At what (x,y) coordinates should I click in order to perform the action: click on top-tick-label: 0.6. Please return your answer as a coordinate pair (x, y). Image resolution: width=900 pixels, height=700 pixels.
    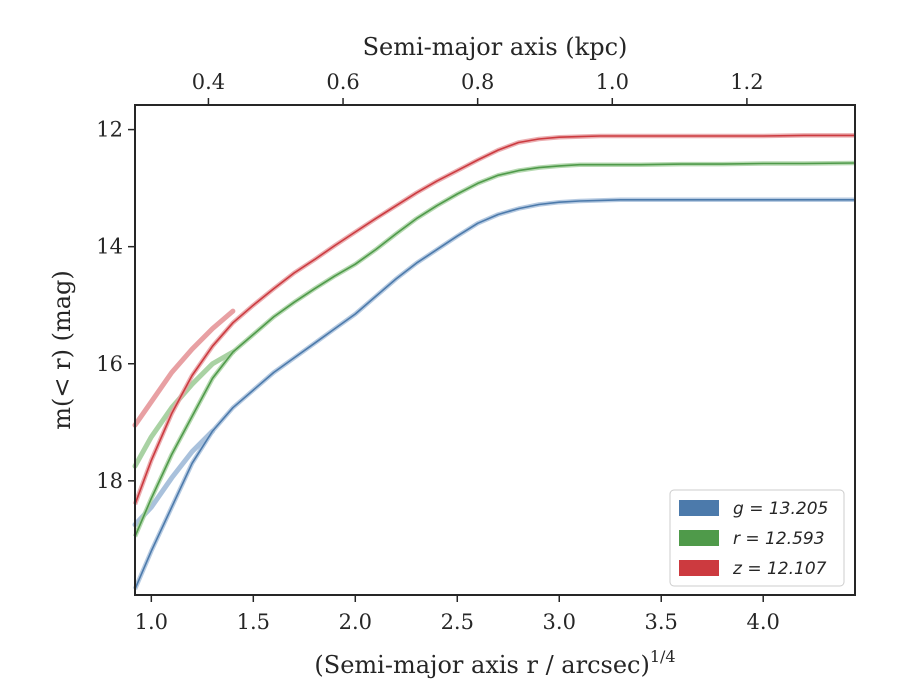
    Looking at the image, I should click on (342, 82).